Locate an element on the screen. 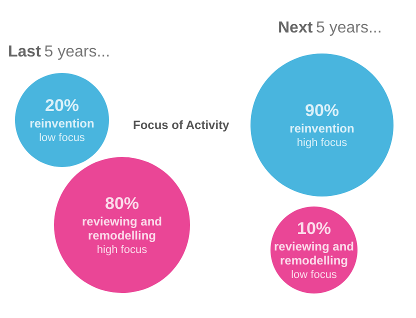 This screenshot has width=416, height=318. data-label: 90% is located at coordinates (322, 110).